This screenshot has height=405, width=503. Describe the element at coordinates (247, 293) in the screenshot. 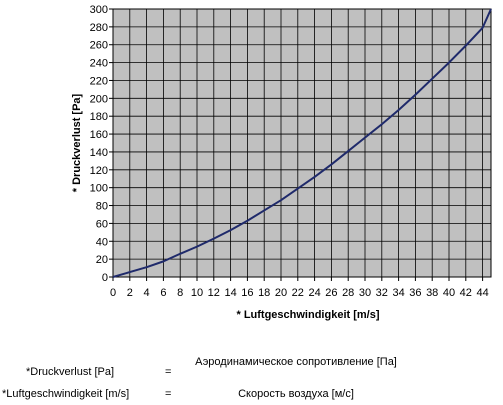

I see `x-tick-label: 16` at that location.